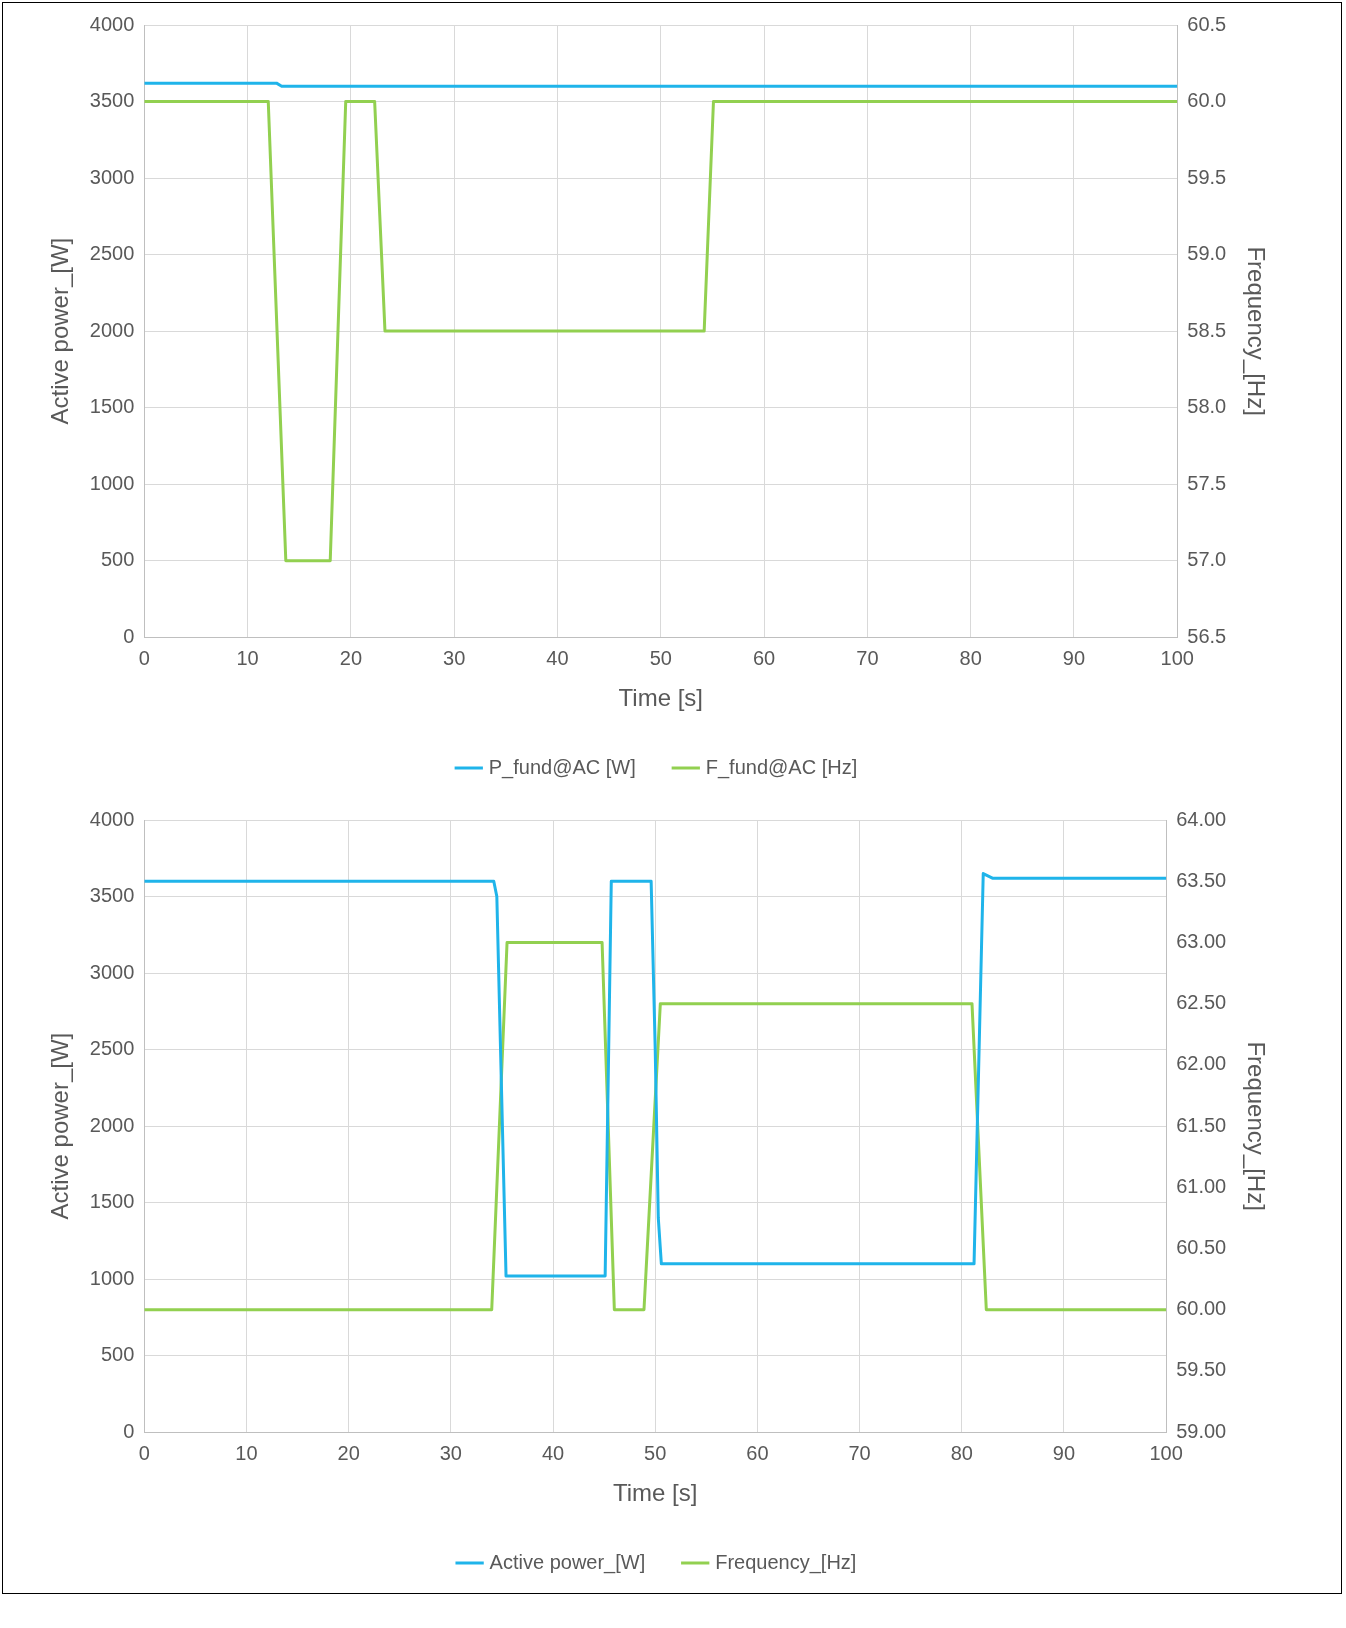 The height and width of the screenshot is (1628, 1346). I want to click on y2-tick-label: 59.5, so click(1207, 176).